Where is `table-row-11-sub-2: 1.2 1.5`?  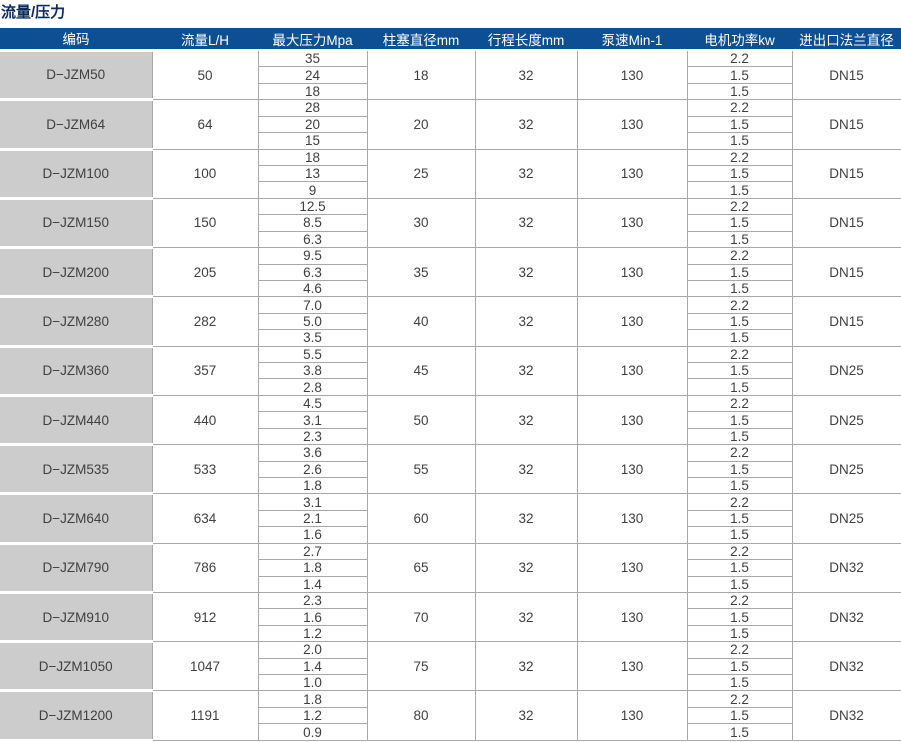
table-row-11-sub-2: 1.2 1.5 is located at coordinates (450, 633).